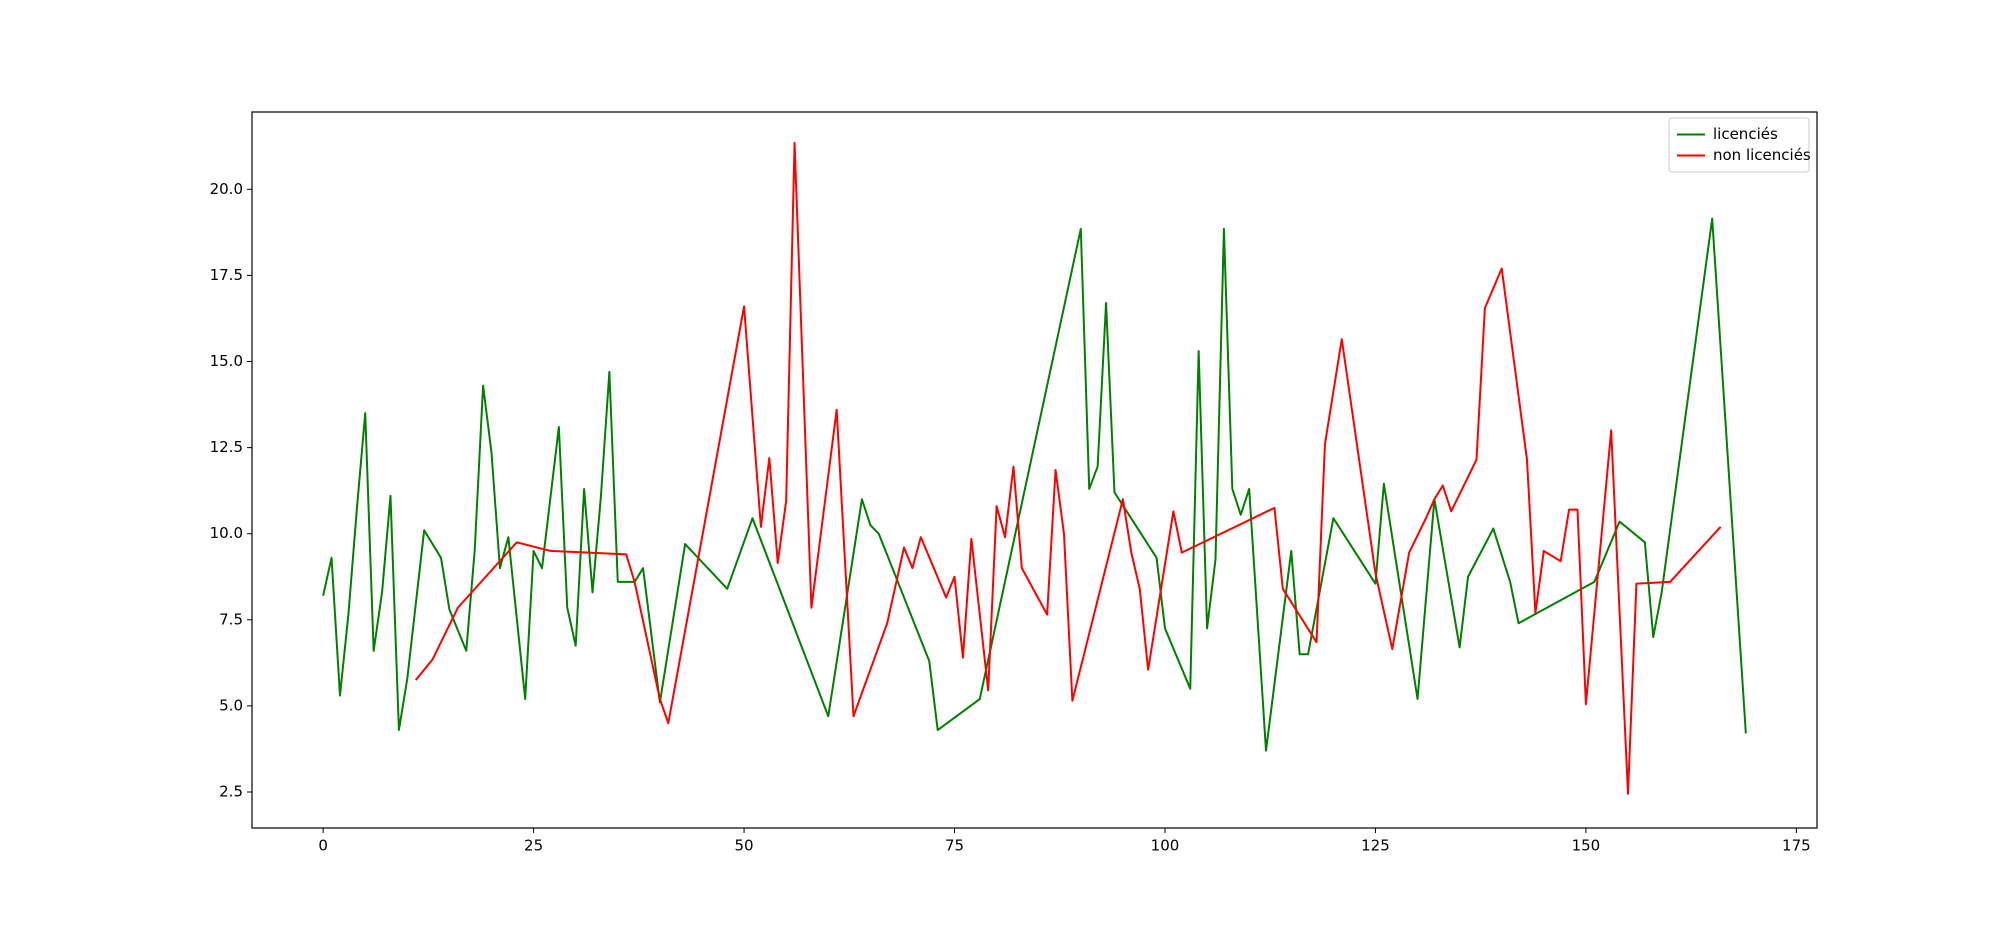 This screenshot has height=930, width=2009. I want to click on x-tick-label: 150, so click(1586, 846).